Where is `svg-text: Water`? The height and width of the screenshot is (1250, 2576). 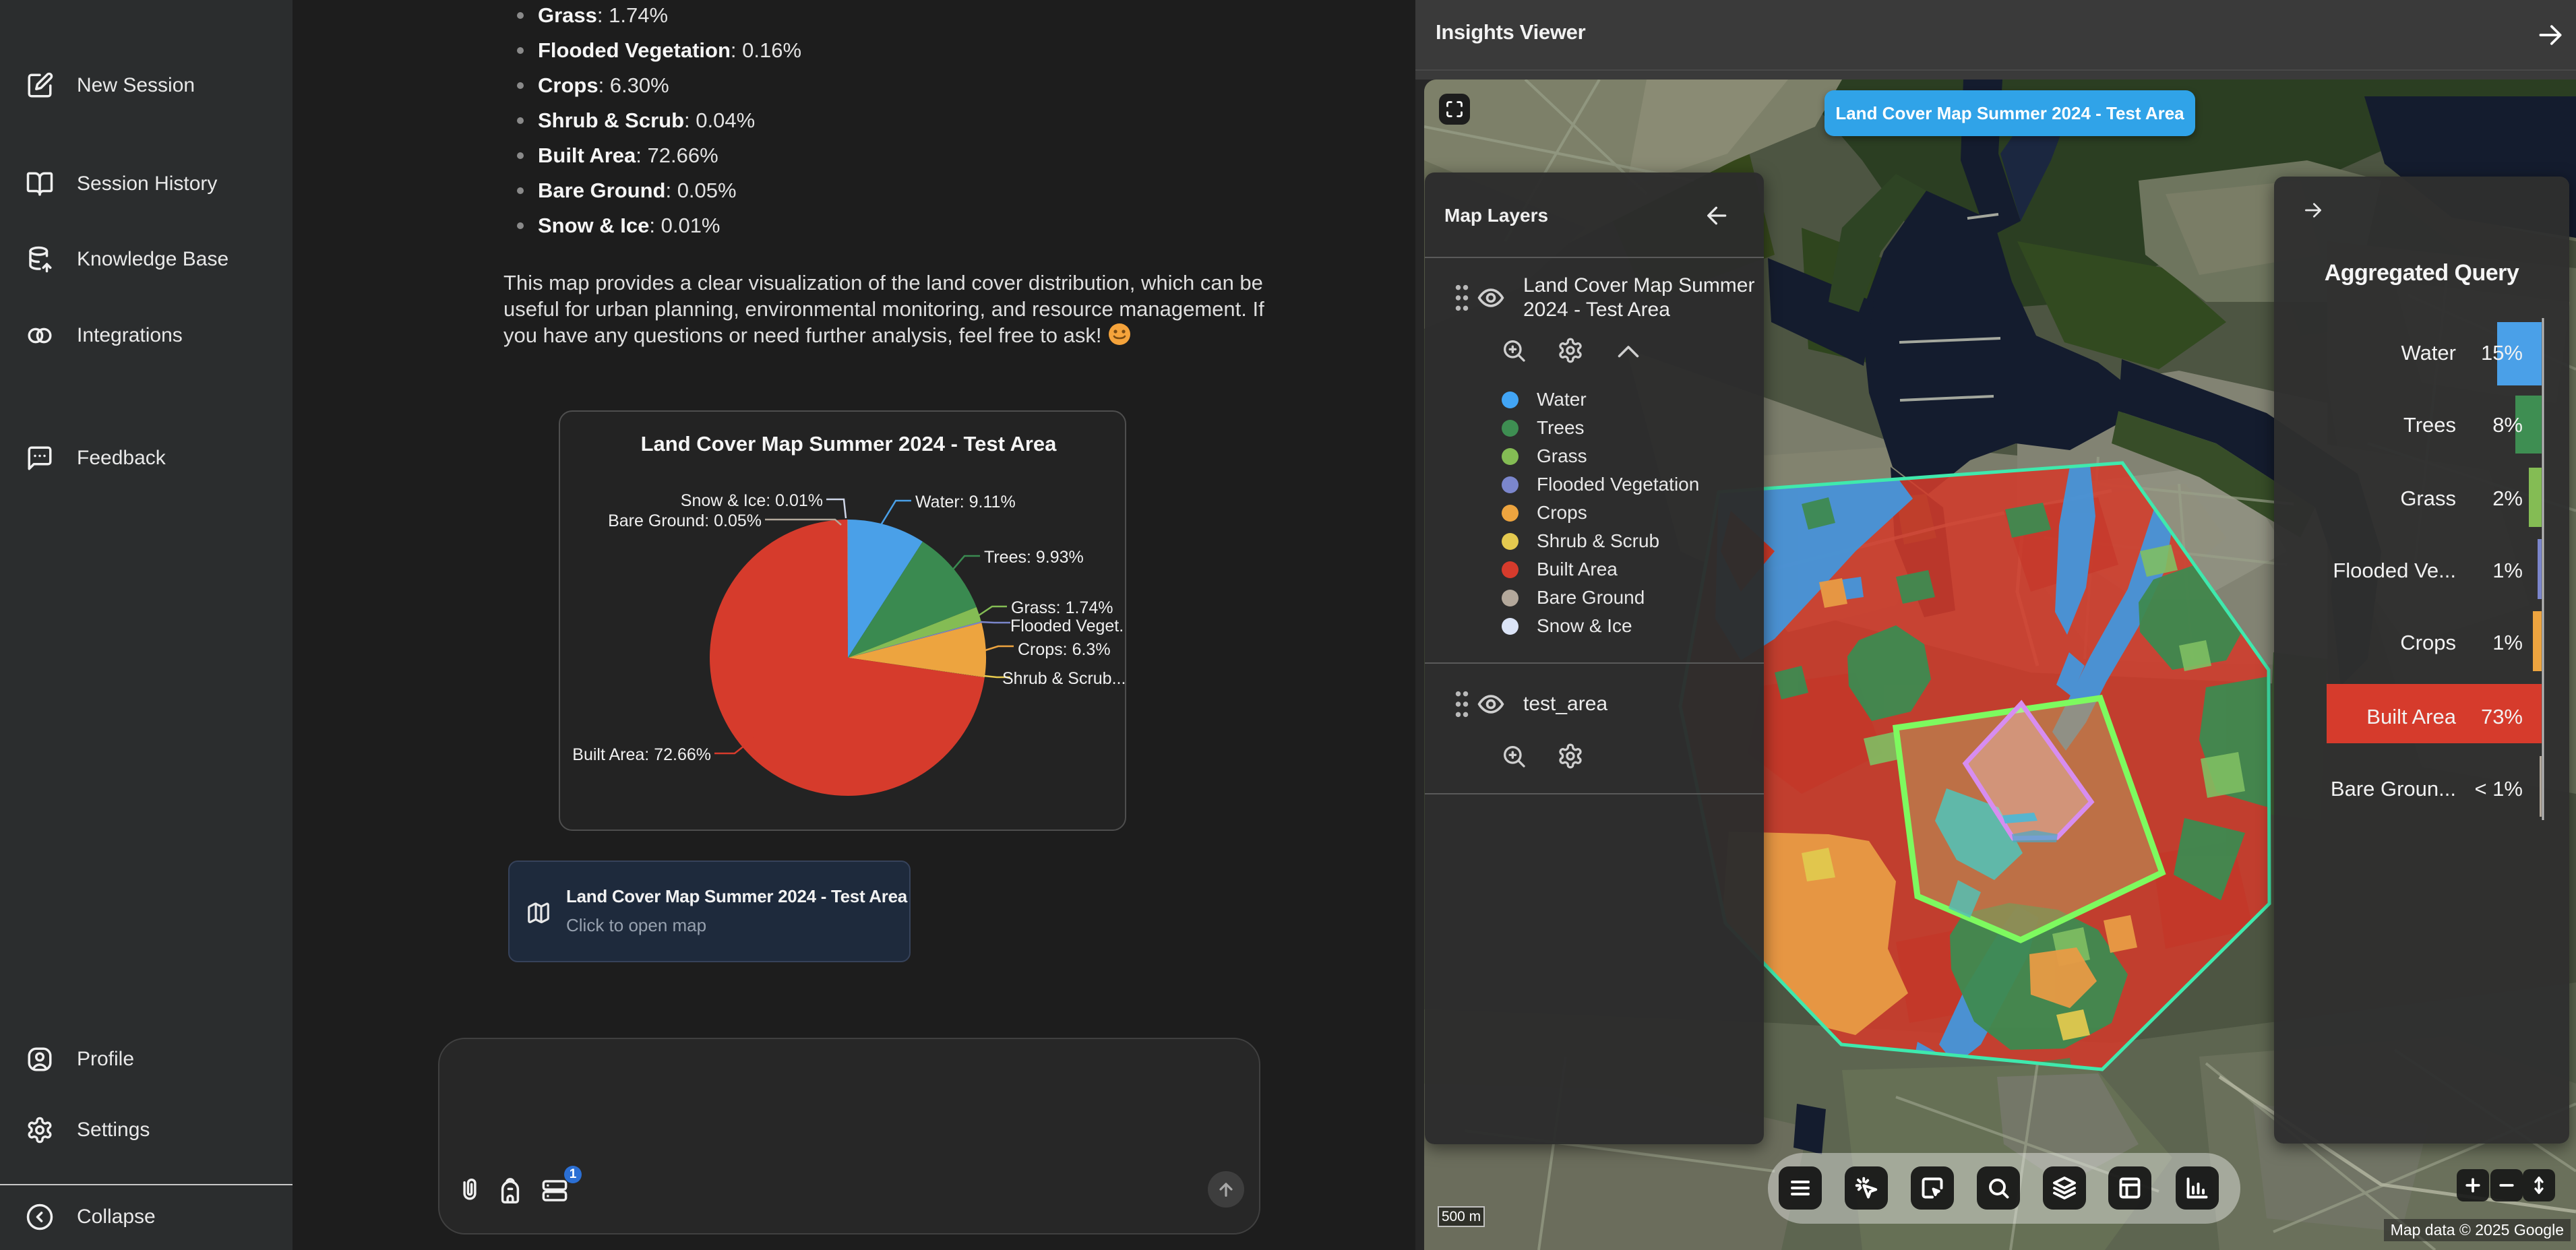
svg-text: Water is located at coordinates (2429, 353).